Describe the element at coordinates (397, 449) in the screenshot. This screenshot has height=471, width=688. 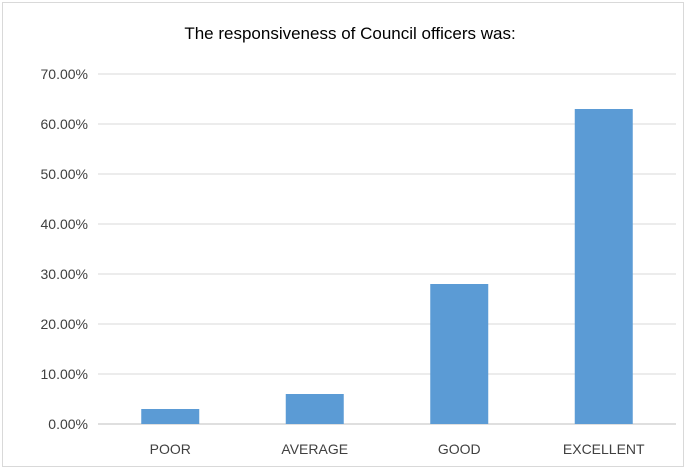
I see `x-axis-labels: POOR AVERAGE GOOD EXCELLENT` at that location.